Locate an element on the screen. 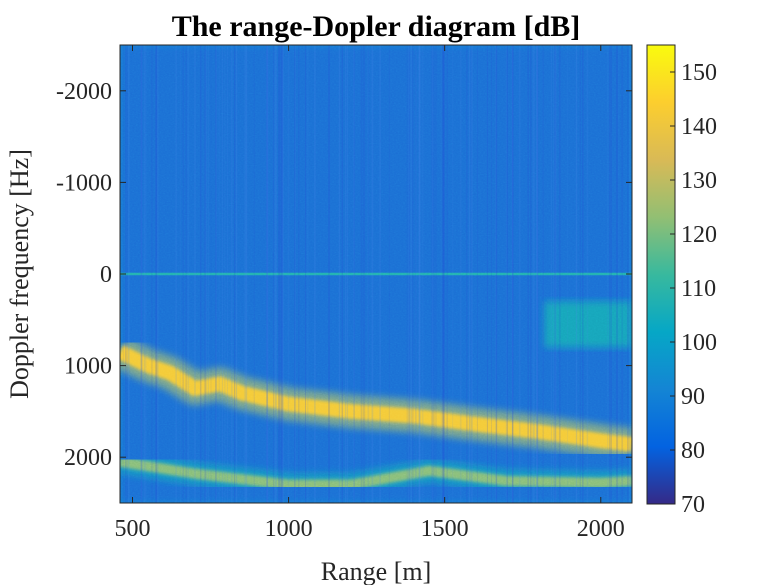 The height and width of the screenshot is (585, 780). chart-title: The range-Dopler diagram [dB] is located at coordinates (376, 26).